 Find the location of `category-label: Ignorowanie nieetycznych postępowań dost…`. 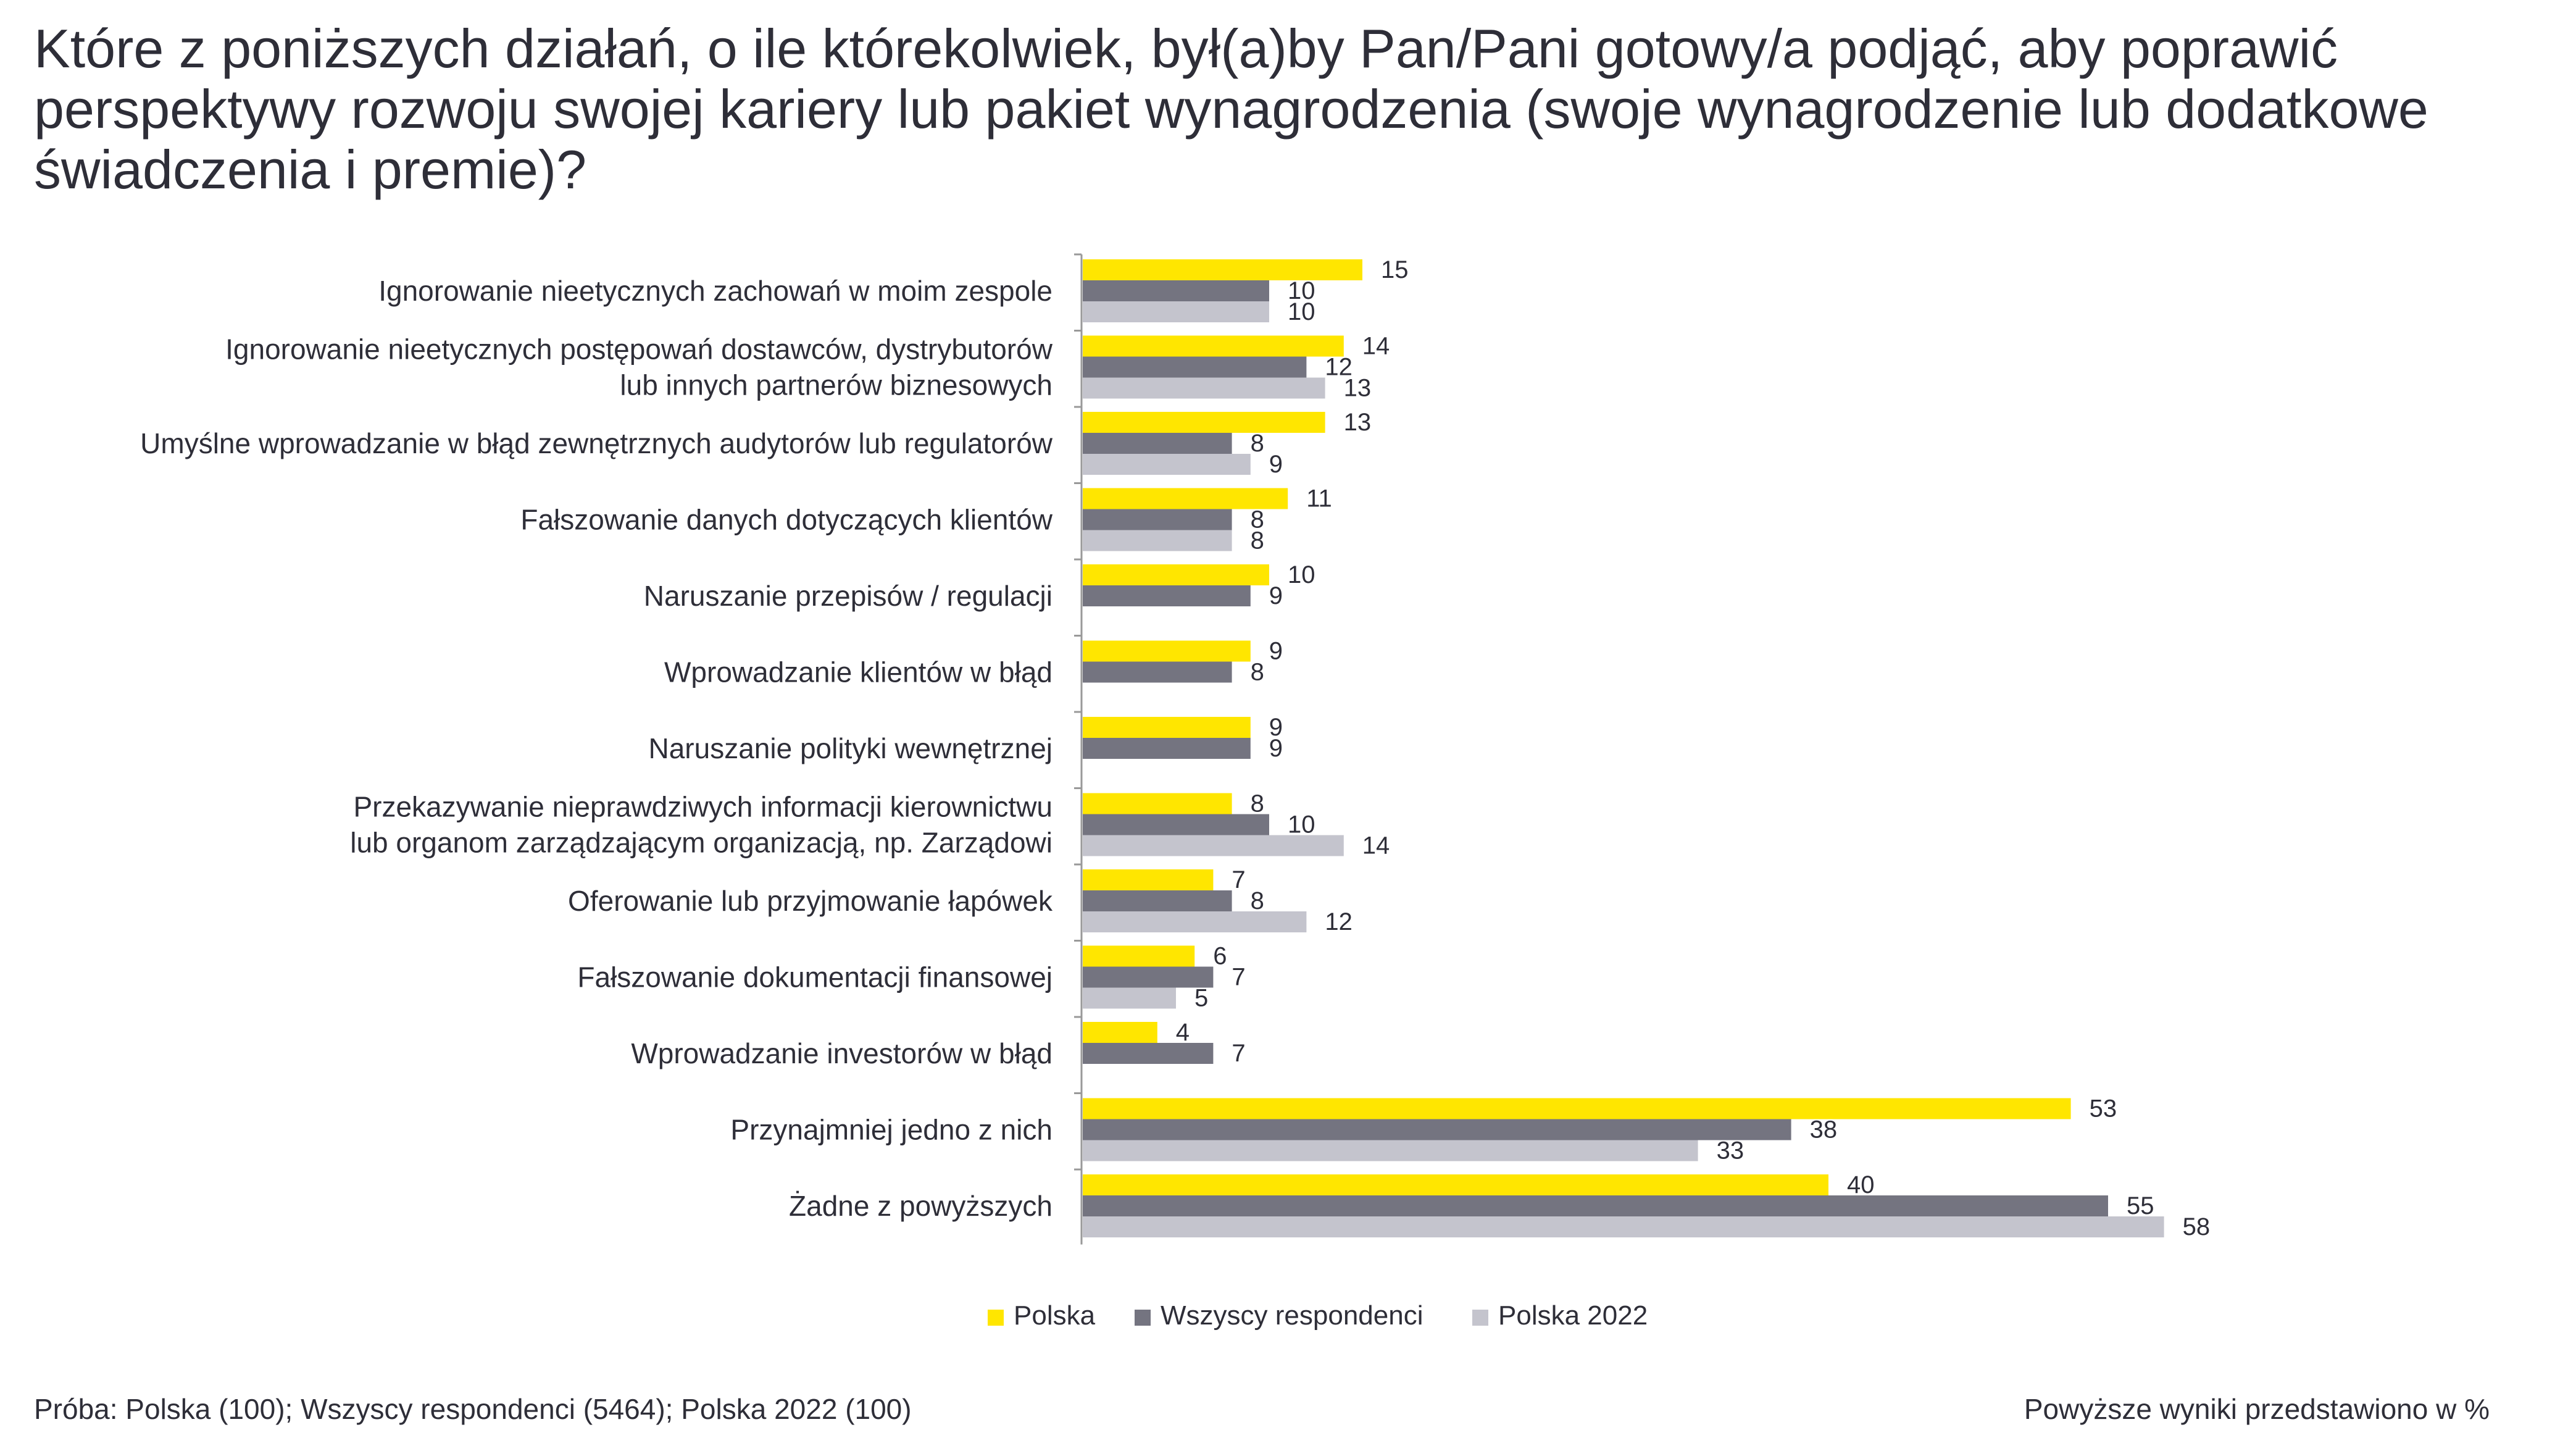

category-label: Ignorowanie nieetycznych postępowań dost… is located at coordinates (639, 349).